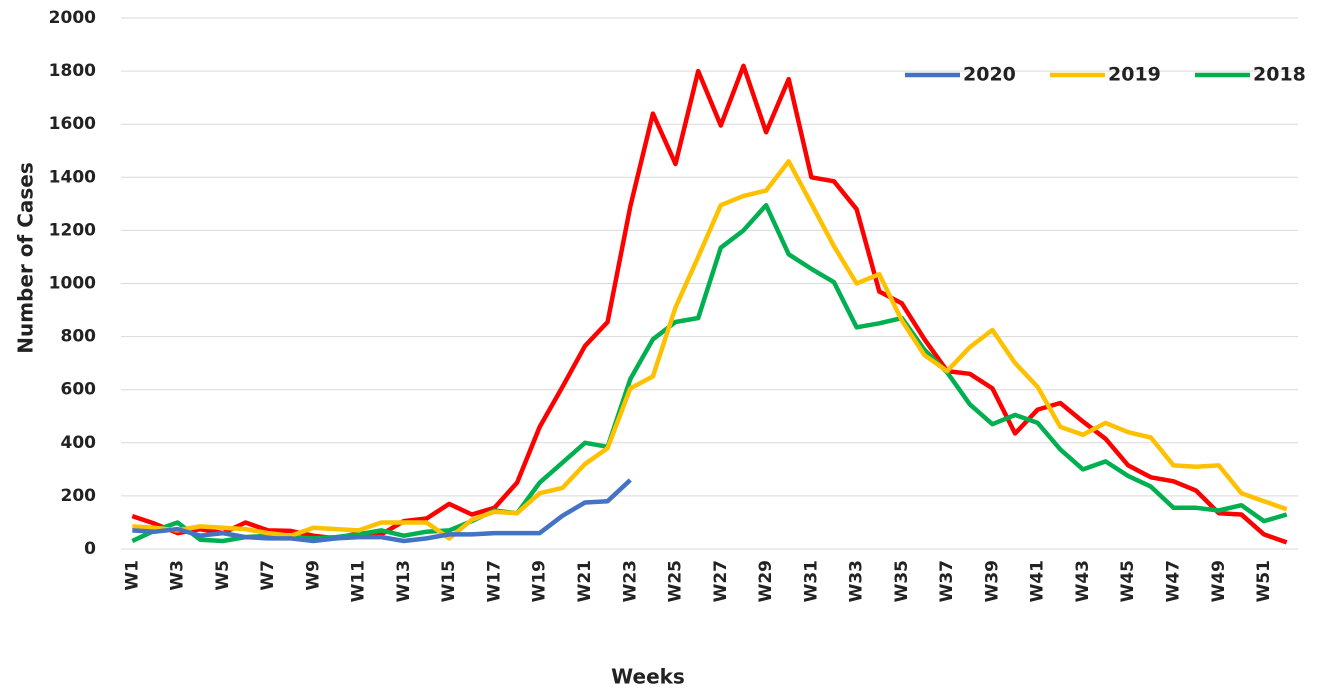 Image resolution: width=1321 pixels, height=695 pixels. What do you see at coordinates (676, 581) in the screenshot?
I see `x-tick-label: W25` at bounding box center [676, 581].